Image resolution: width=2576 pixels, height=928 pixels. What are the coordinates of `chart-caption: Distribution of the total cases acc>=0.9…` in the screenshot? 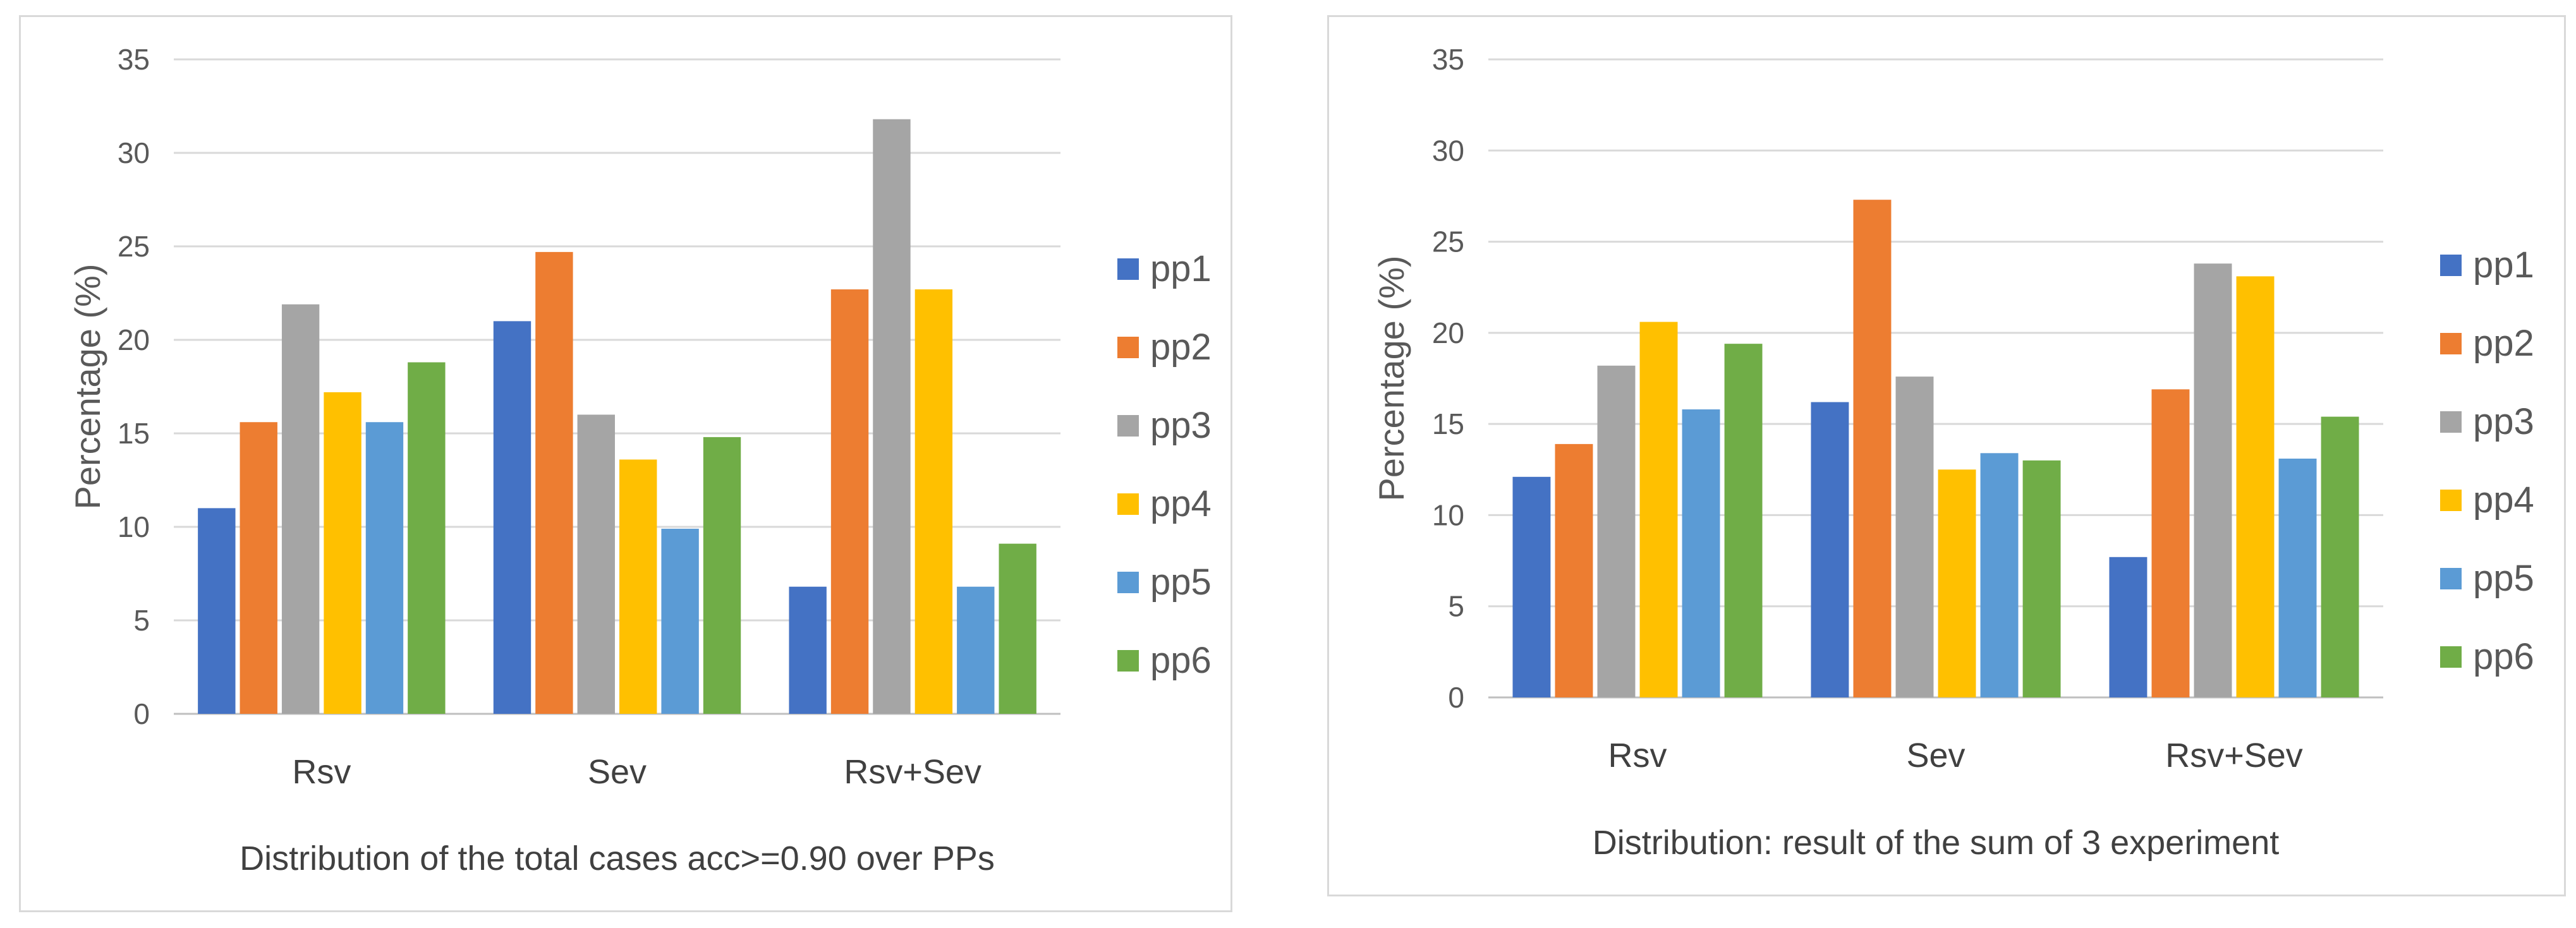 It's located at (617, 858).